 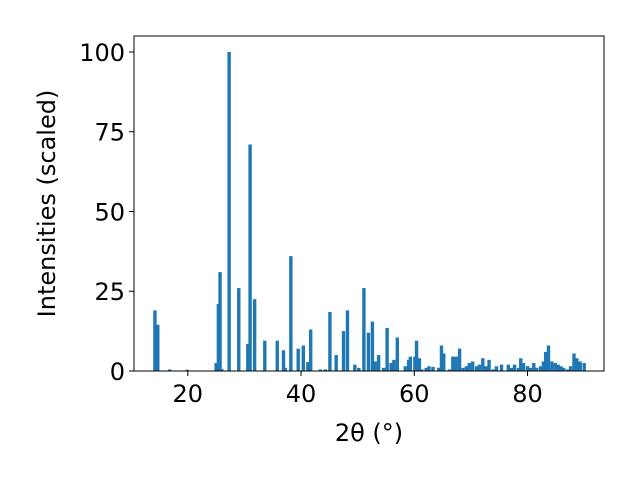 I want to click on x-axis-label: 2θ (°), so click(x=369, y=433).